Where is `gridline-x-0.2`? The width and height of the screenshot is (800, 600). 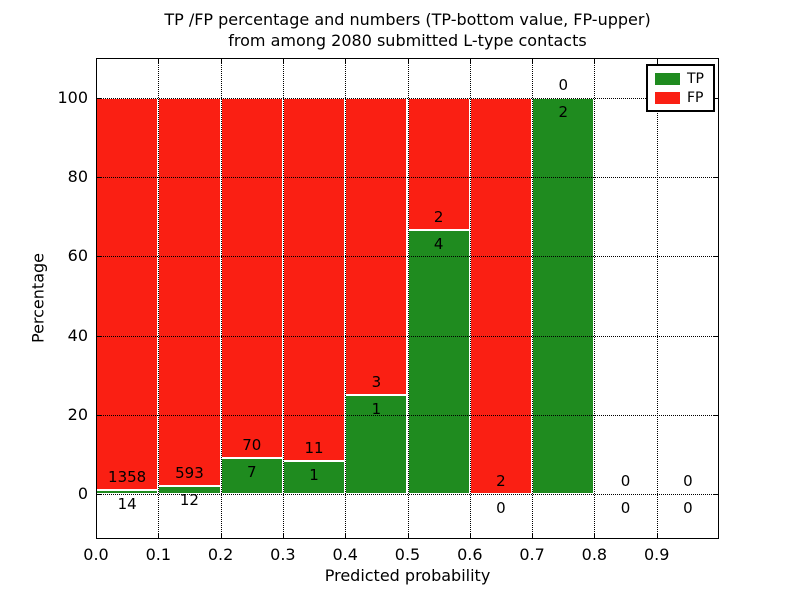
gridline-x-0.2 is located at coordinates (221, 298).